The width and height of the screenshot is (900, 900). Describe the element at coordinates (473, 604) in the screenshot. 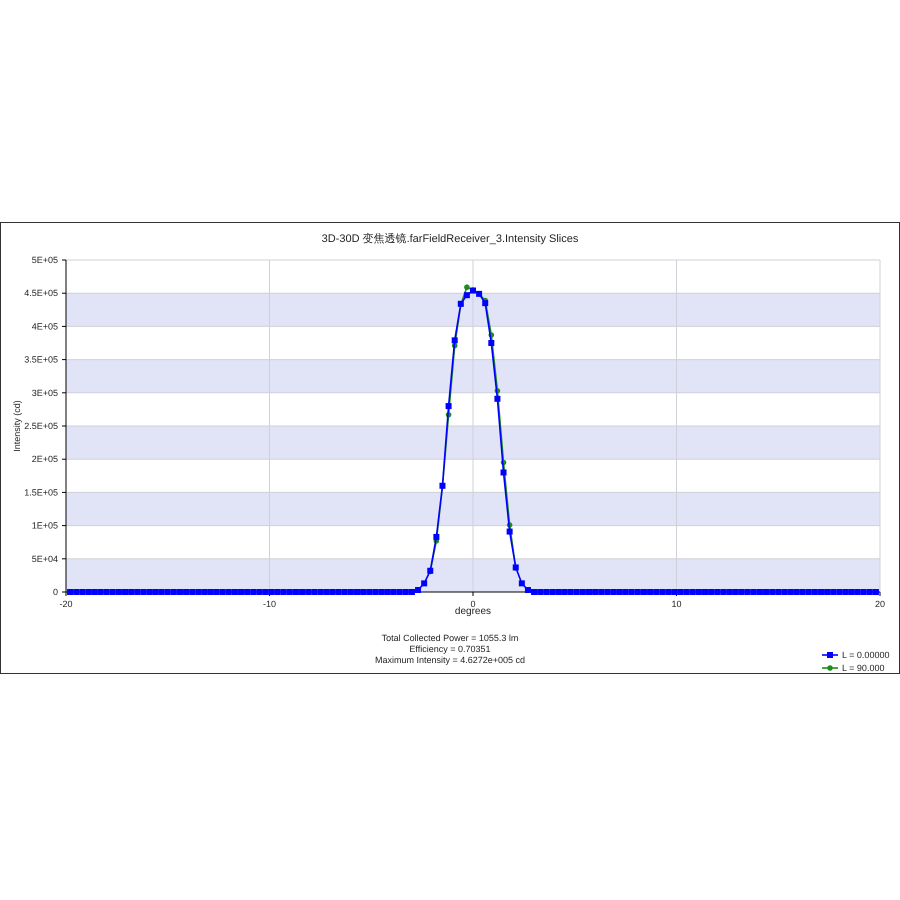

I see `x-tick-label: 0` at that location.